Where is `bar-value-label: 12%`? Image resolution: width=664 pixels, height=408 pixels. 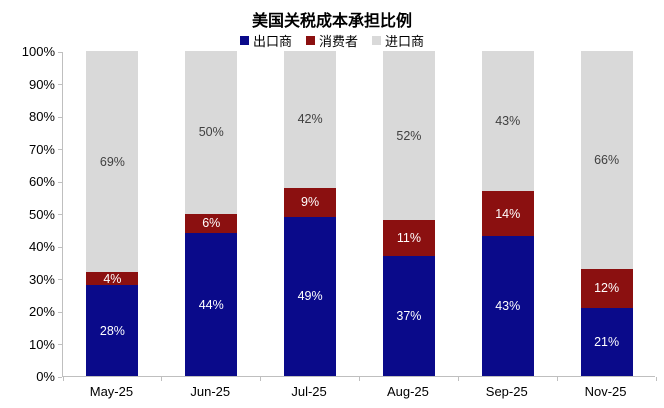
bar-value-label: 12% is located at coordinates (607, 288).